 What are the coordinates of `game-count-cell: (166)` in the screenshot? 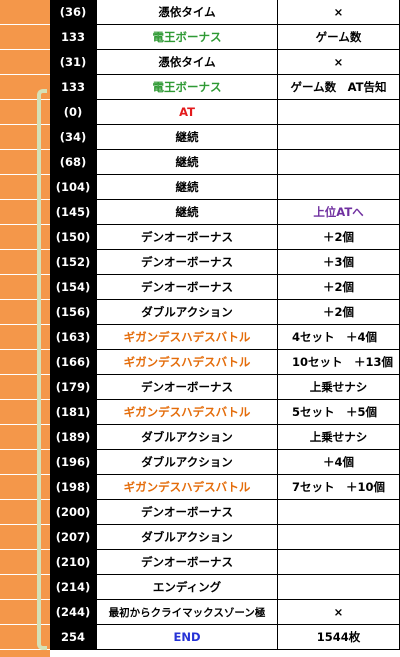 It's located at (73, 362).